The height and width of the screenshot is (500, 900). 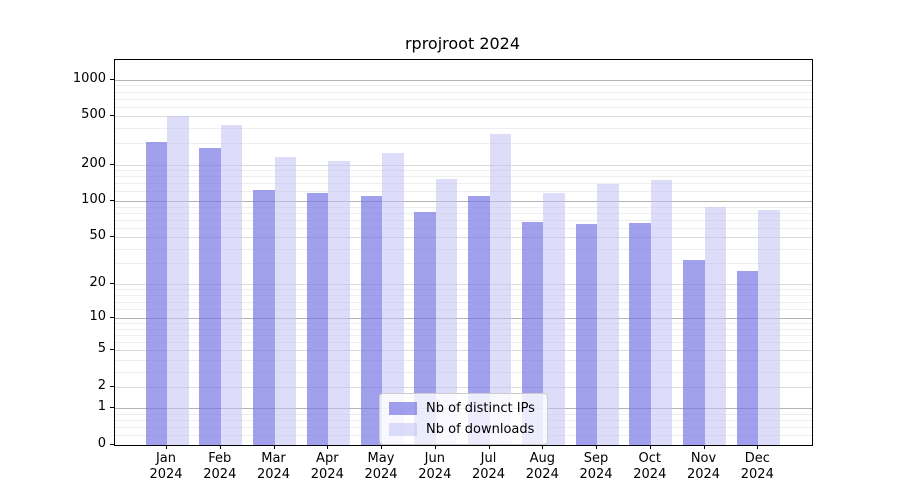 I want to click on x-tick-label-jul: Jul 2024, so click(x=488, y=466).